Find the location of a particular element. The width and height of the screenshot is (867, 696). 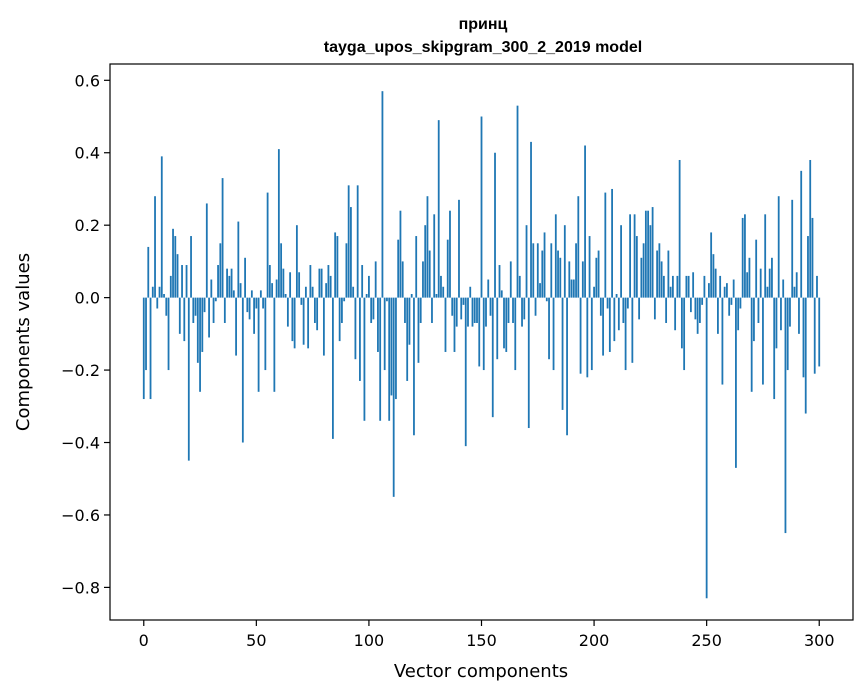

y-tick-label: −0.2 is located at coordinates (80, 370).